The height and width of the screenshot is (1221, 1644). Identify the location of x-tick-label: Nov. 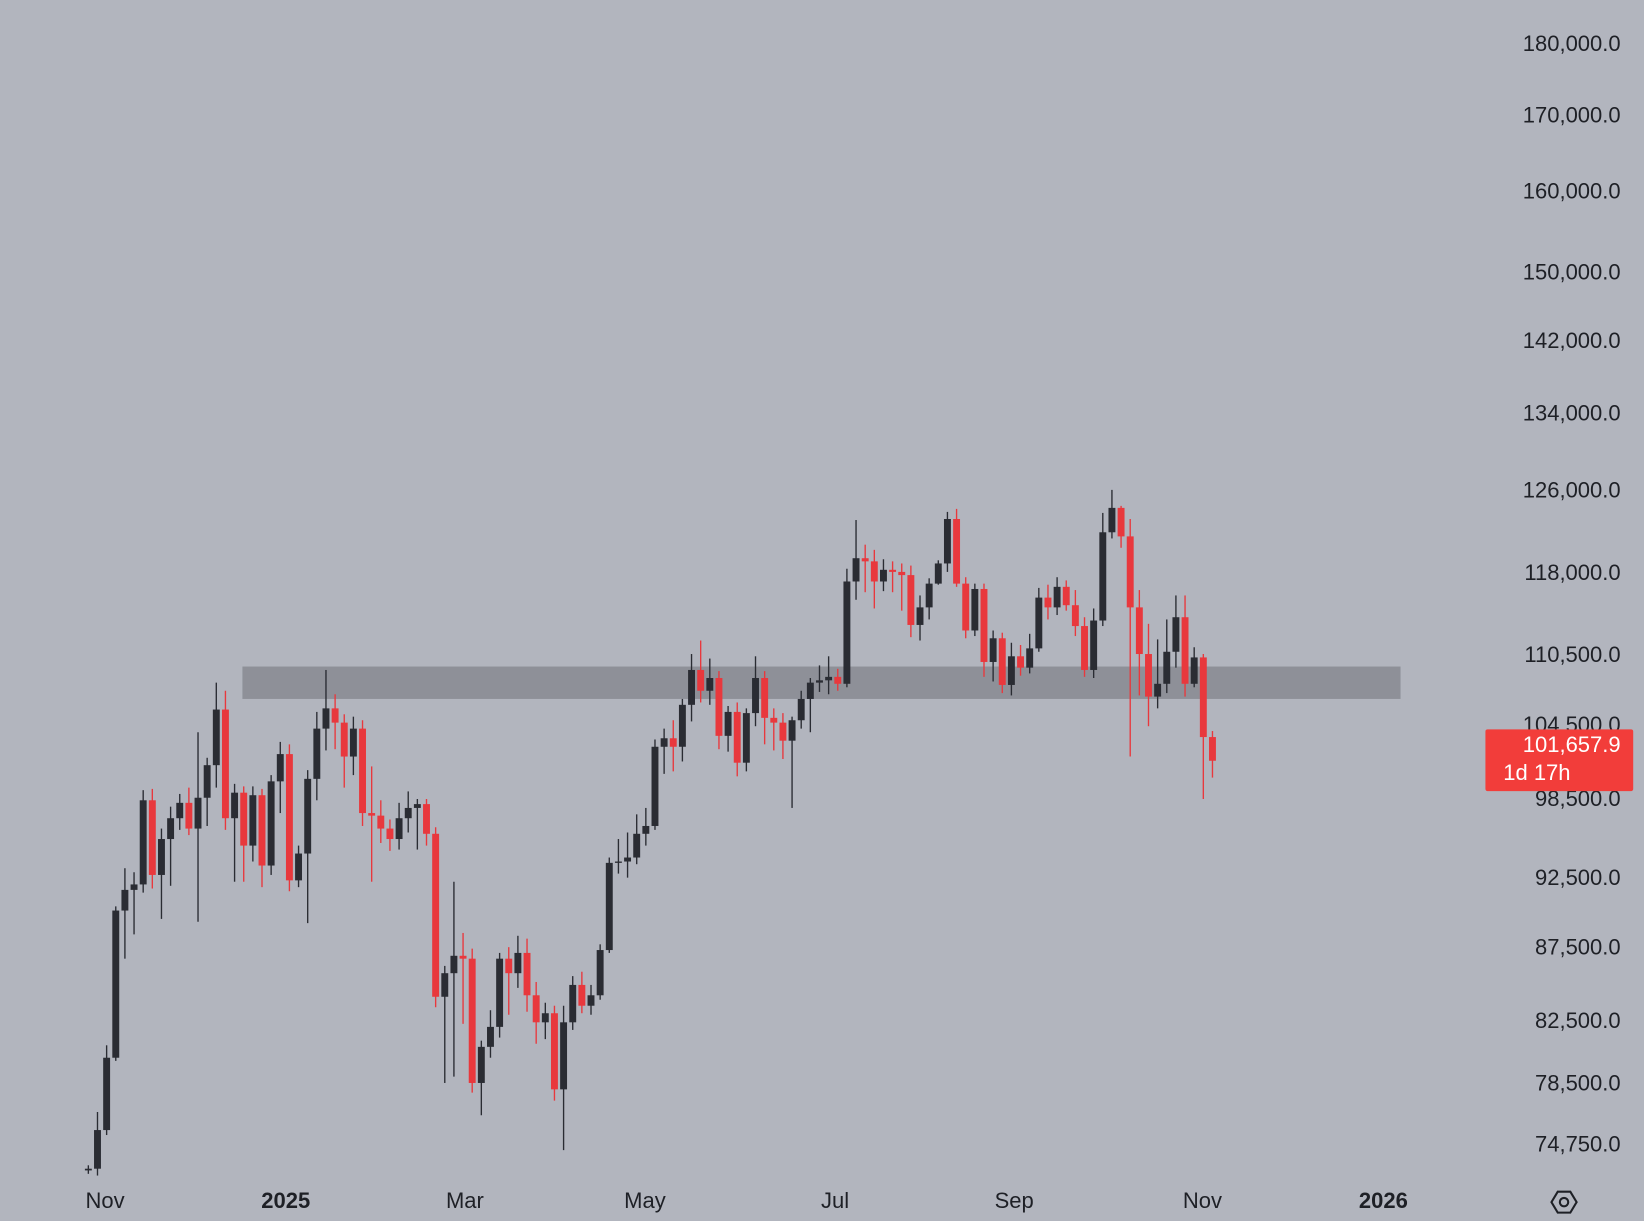
(105, 1200).